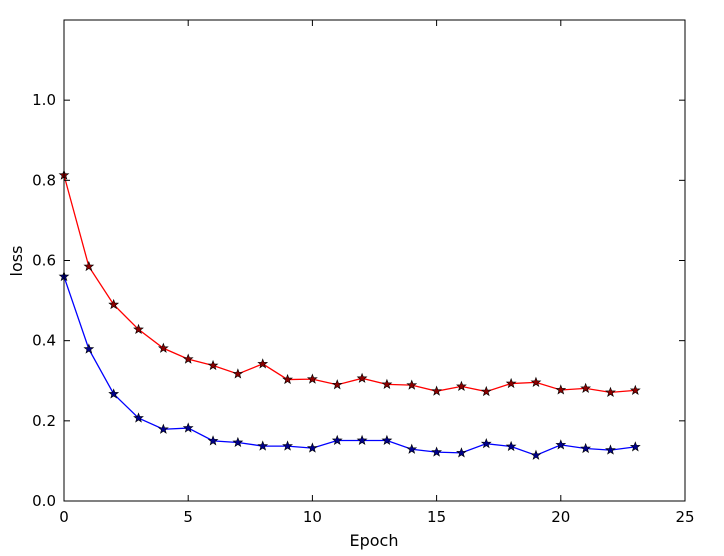 The width and height of the screenshot is (724, 556). What do you see at coordinates (16, 261) in the screenshot?
I see `y-axis-label: loss` at bounding box center [16, 261].